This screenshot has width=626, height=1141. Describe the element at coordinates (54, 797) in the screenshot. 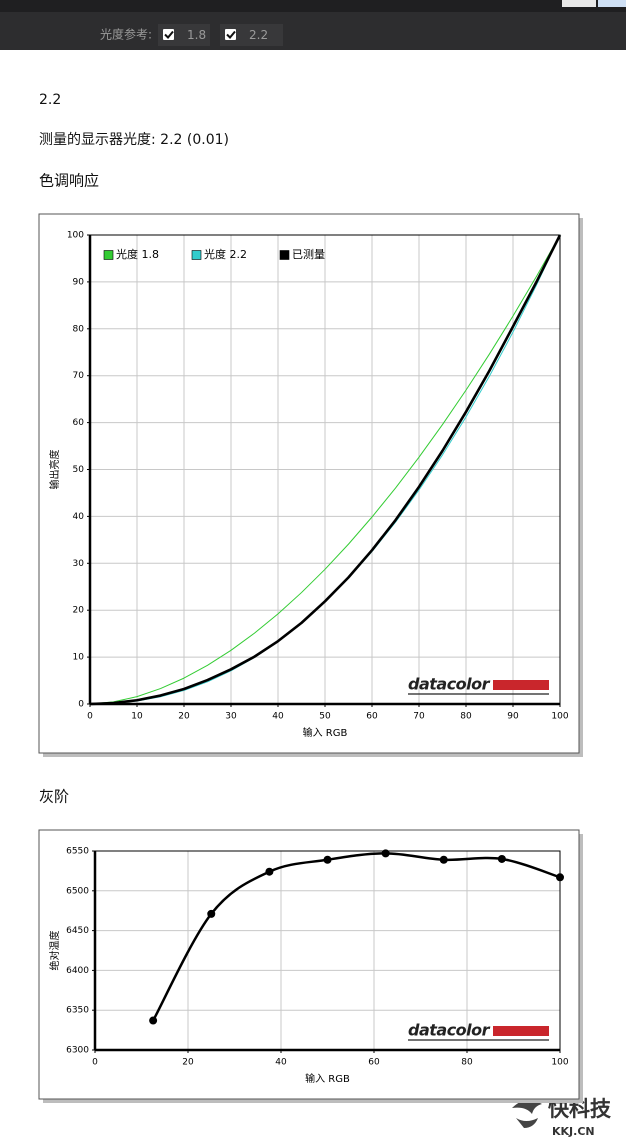

I see `section-title: 灰阶` at that location.